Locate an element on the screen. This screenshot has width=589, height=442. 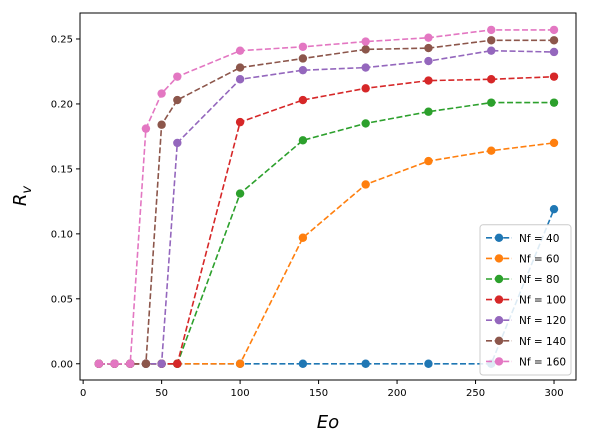
legend-label: Nf = 100 is located at coordinates (542, 301).